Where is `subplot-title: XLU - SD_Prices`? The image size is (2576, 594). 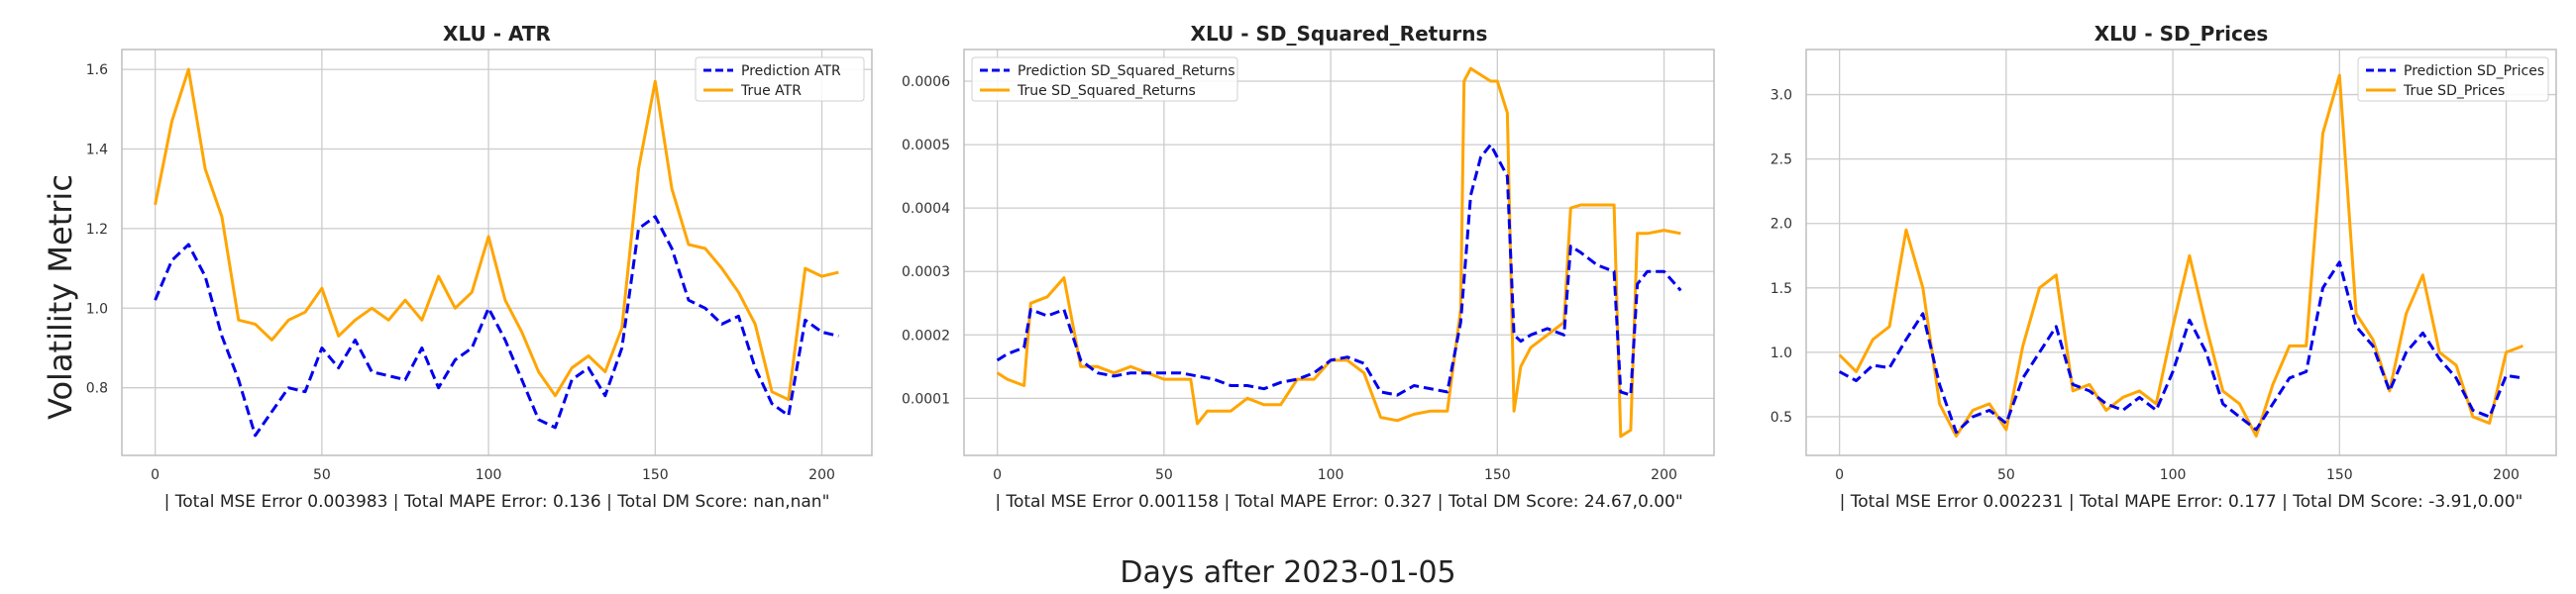 subplot-title: XLU - SD_Prices is located at coordinates (2181, 34).